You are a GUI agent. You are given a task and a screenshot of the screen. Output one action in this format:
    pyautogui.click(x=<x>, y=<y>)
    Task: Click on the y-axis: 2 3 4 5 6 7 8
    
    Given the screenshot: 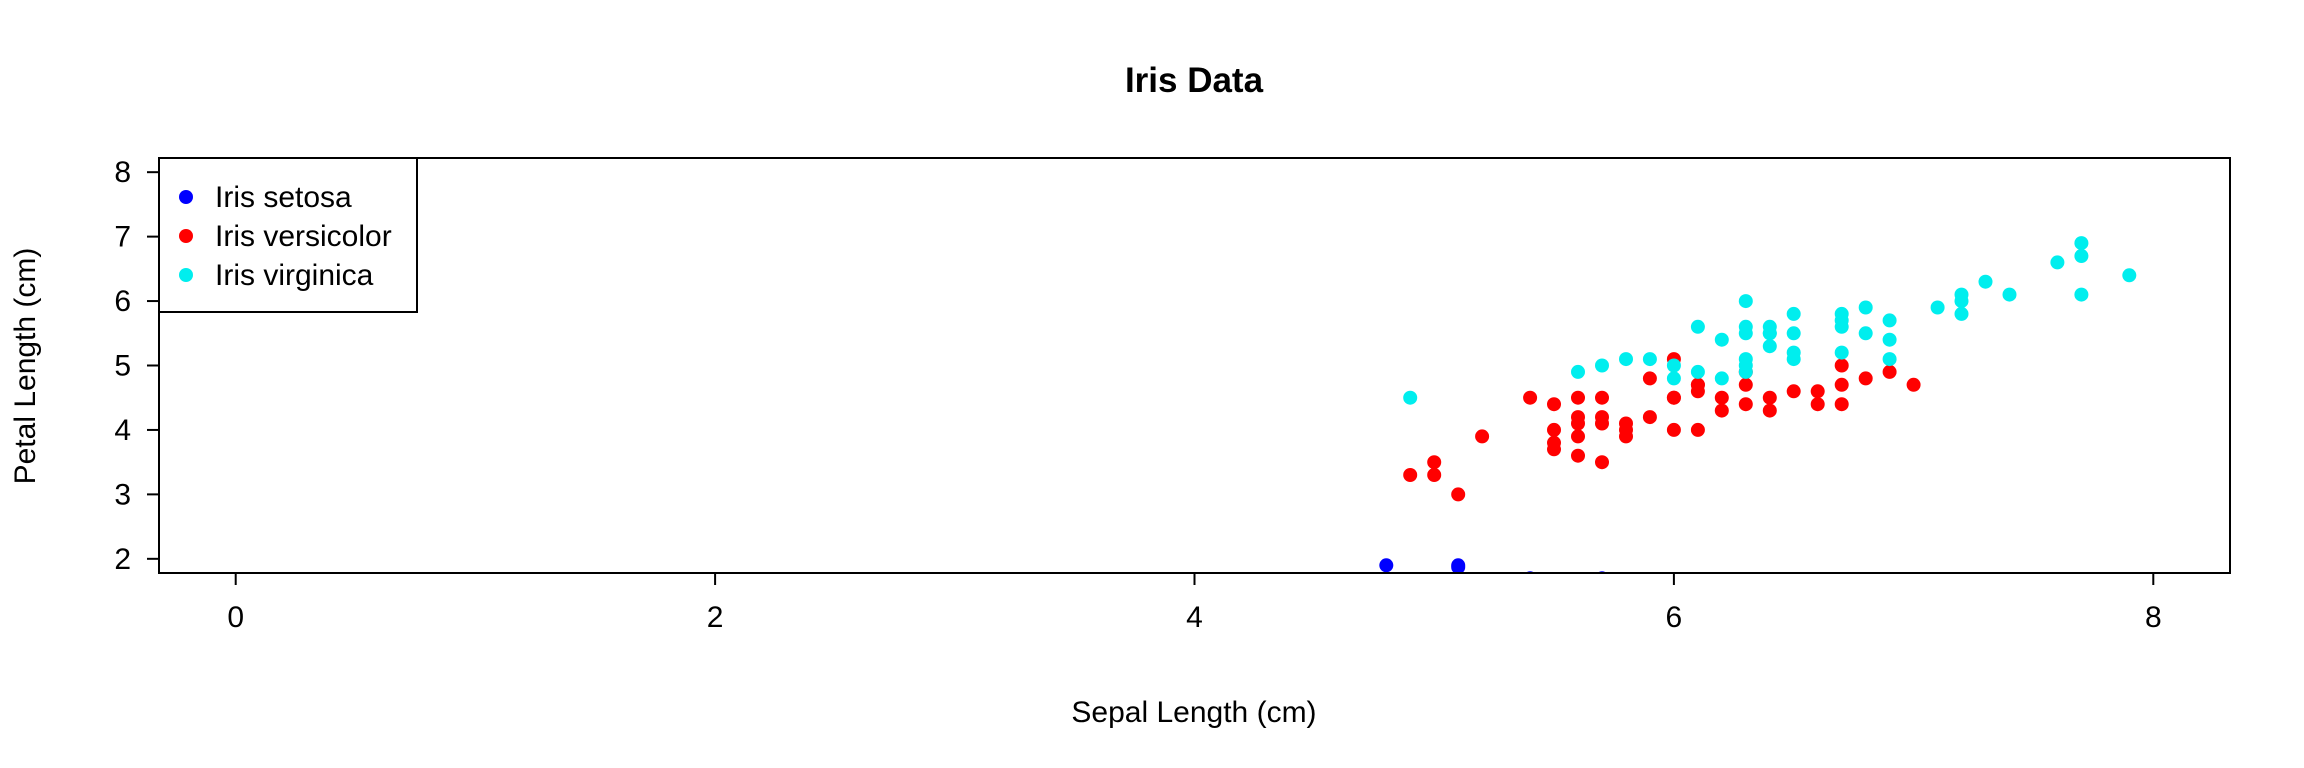 What is the action you would take?
    pyautogui.click(x=137, y=366)
    